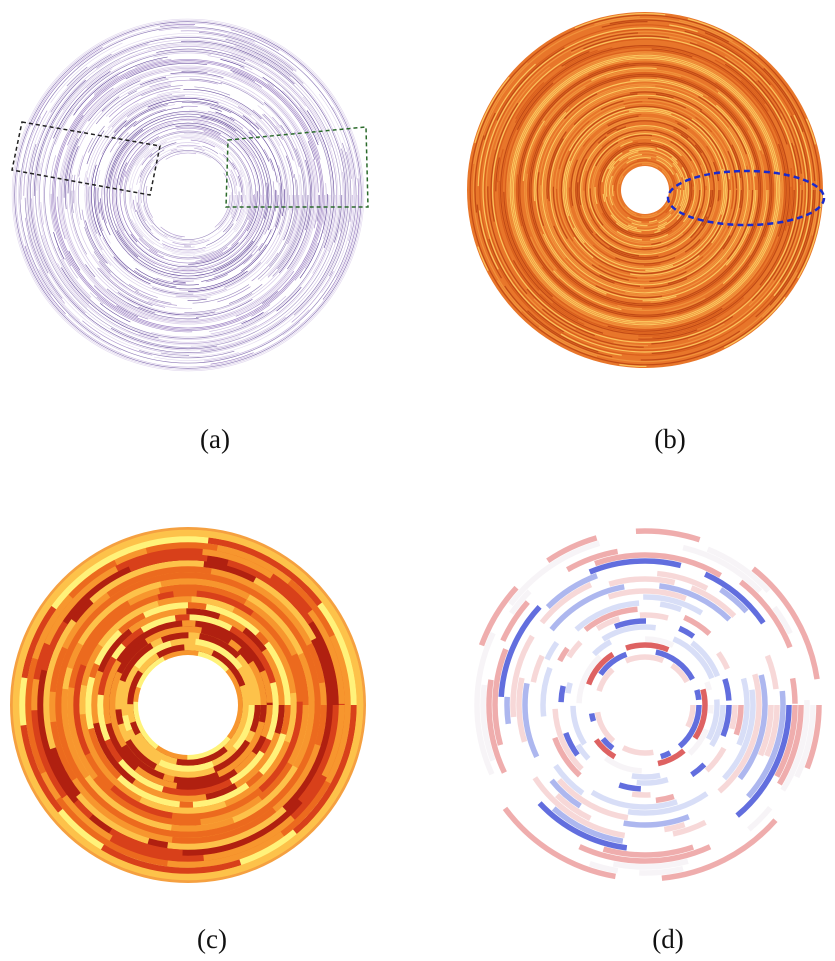 The height and width of the screenshot is (961, 835). I want to click on dashed-ellipse, so click(746, 198).